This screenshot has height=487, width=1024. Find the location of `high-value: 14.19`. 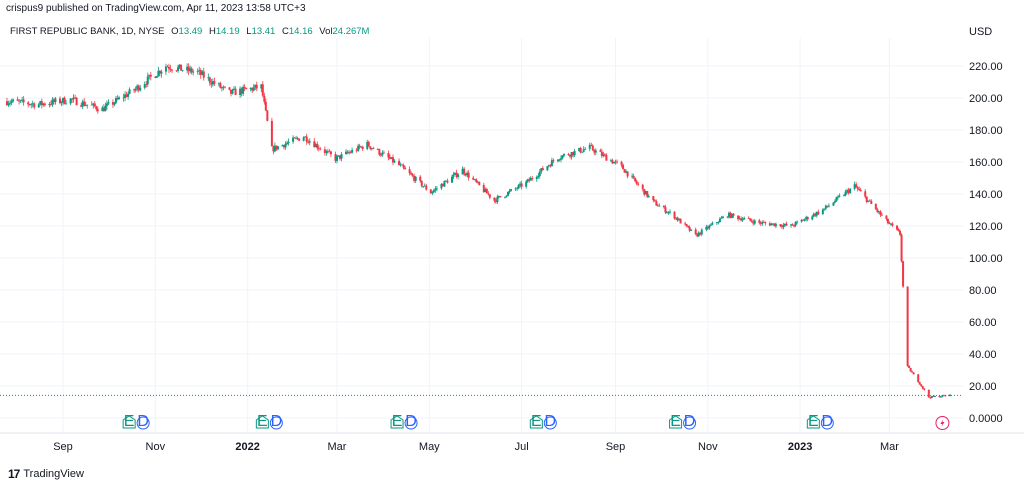

high-value: 14.19 is located at coordinates (227, 31).